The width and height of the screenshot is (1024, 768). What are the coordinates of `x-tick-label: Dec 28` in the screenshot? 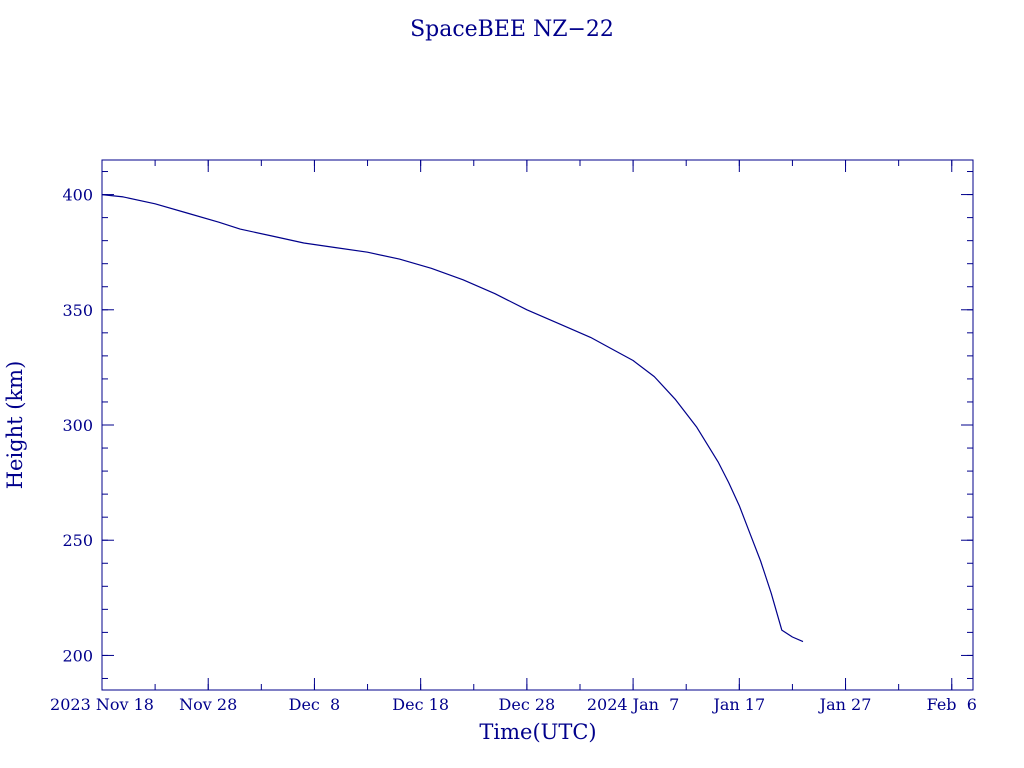 It's located at (527, 704).